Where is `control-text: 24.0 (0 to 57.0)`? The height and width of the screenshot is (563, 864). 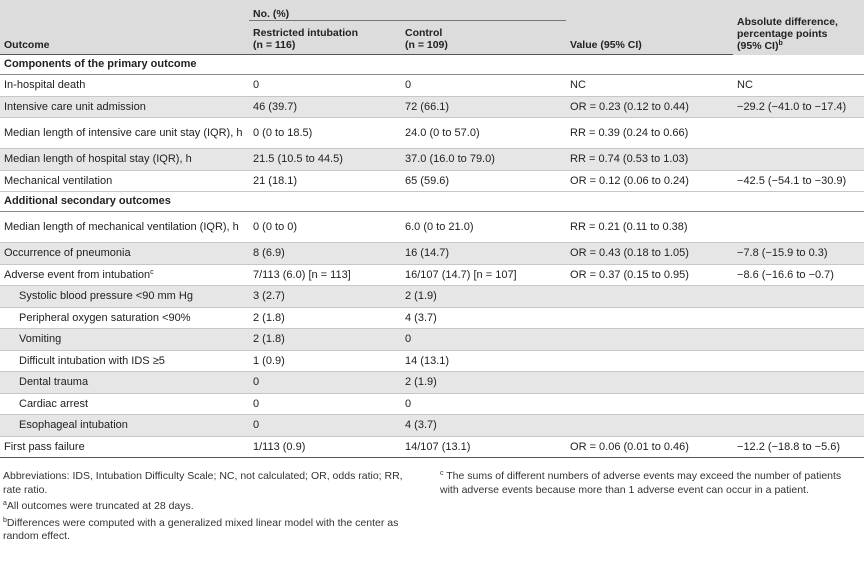 control-text: 24.0 (0 to 57.0) is located at coordinates (442, 132).